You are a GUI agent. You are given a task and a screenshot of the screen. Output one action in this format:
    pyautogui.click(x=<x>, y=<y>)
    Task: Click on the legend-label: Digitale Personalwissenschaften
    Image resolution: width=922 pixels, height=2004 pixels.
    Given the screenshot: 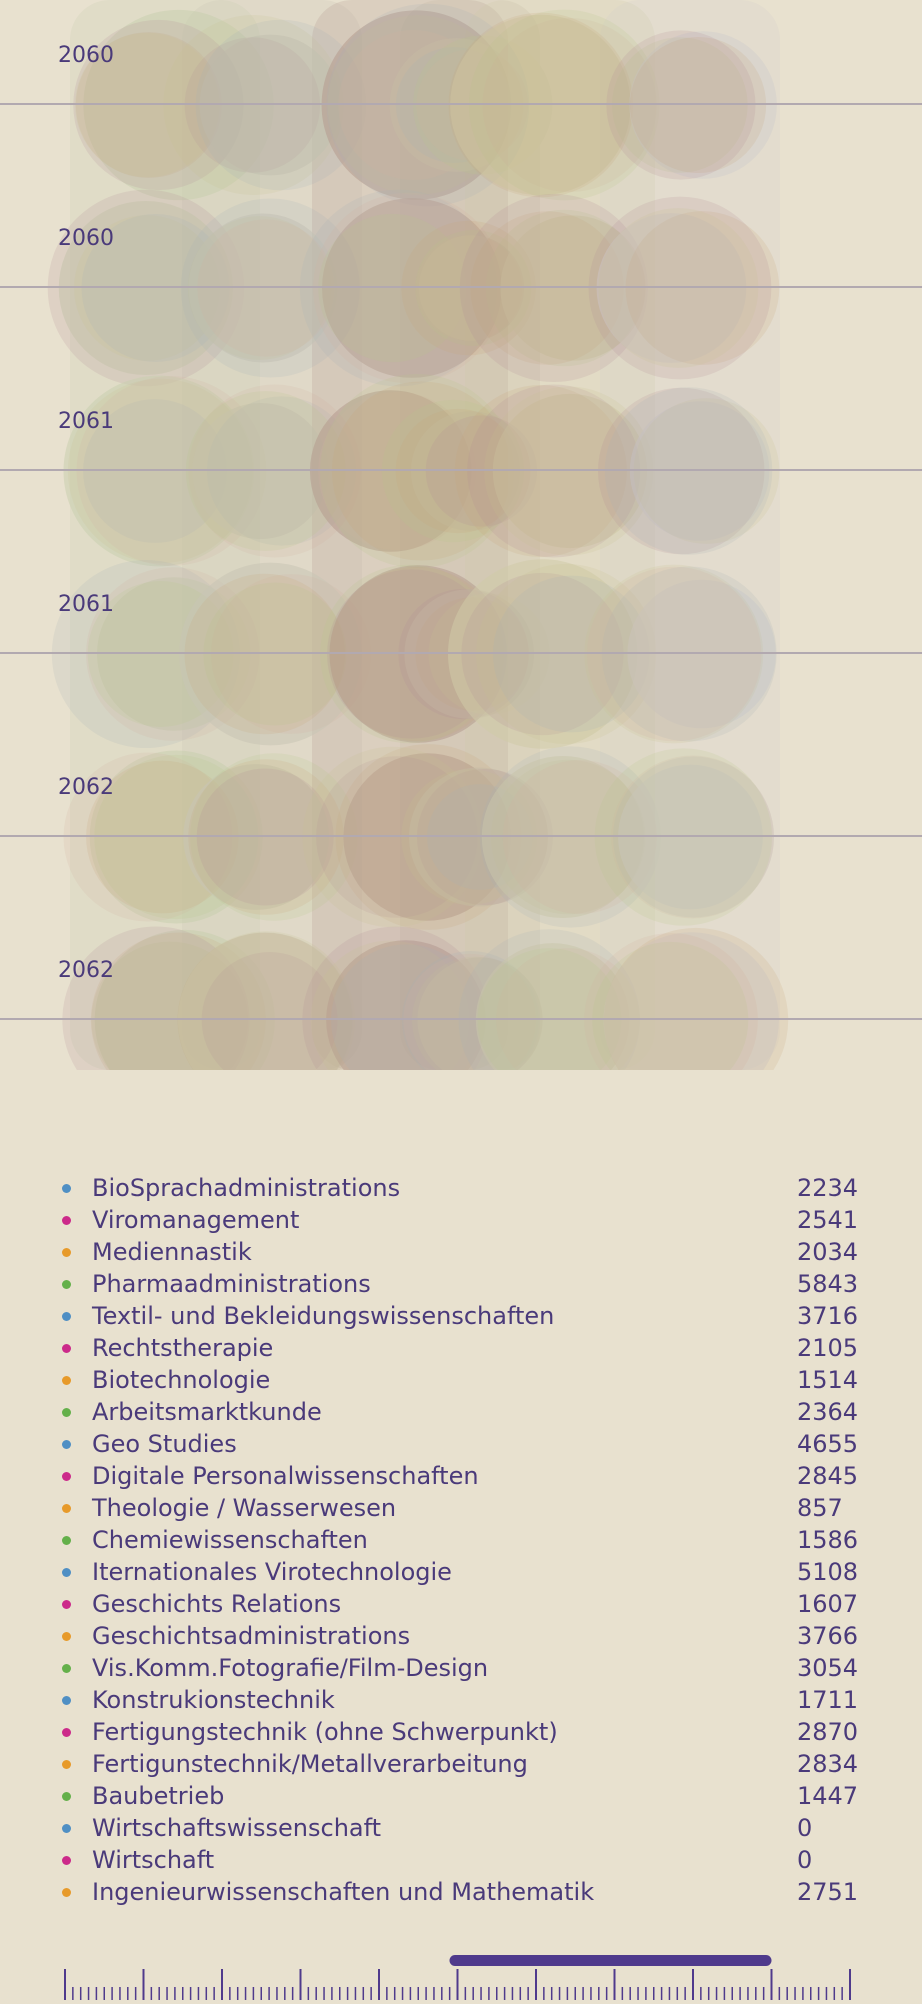 What is the action you would take?
    pyautogui.click(x=285, y=1476)
    